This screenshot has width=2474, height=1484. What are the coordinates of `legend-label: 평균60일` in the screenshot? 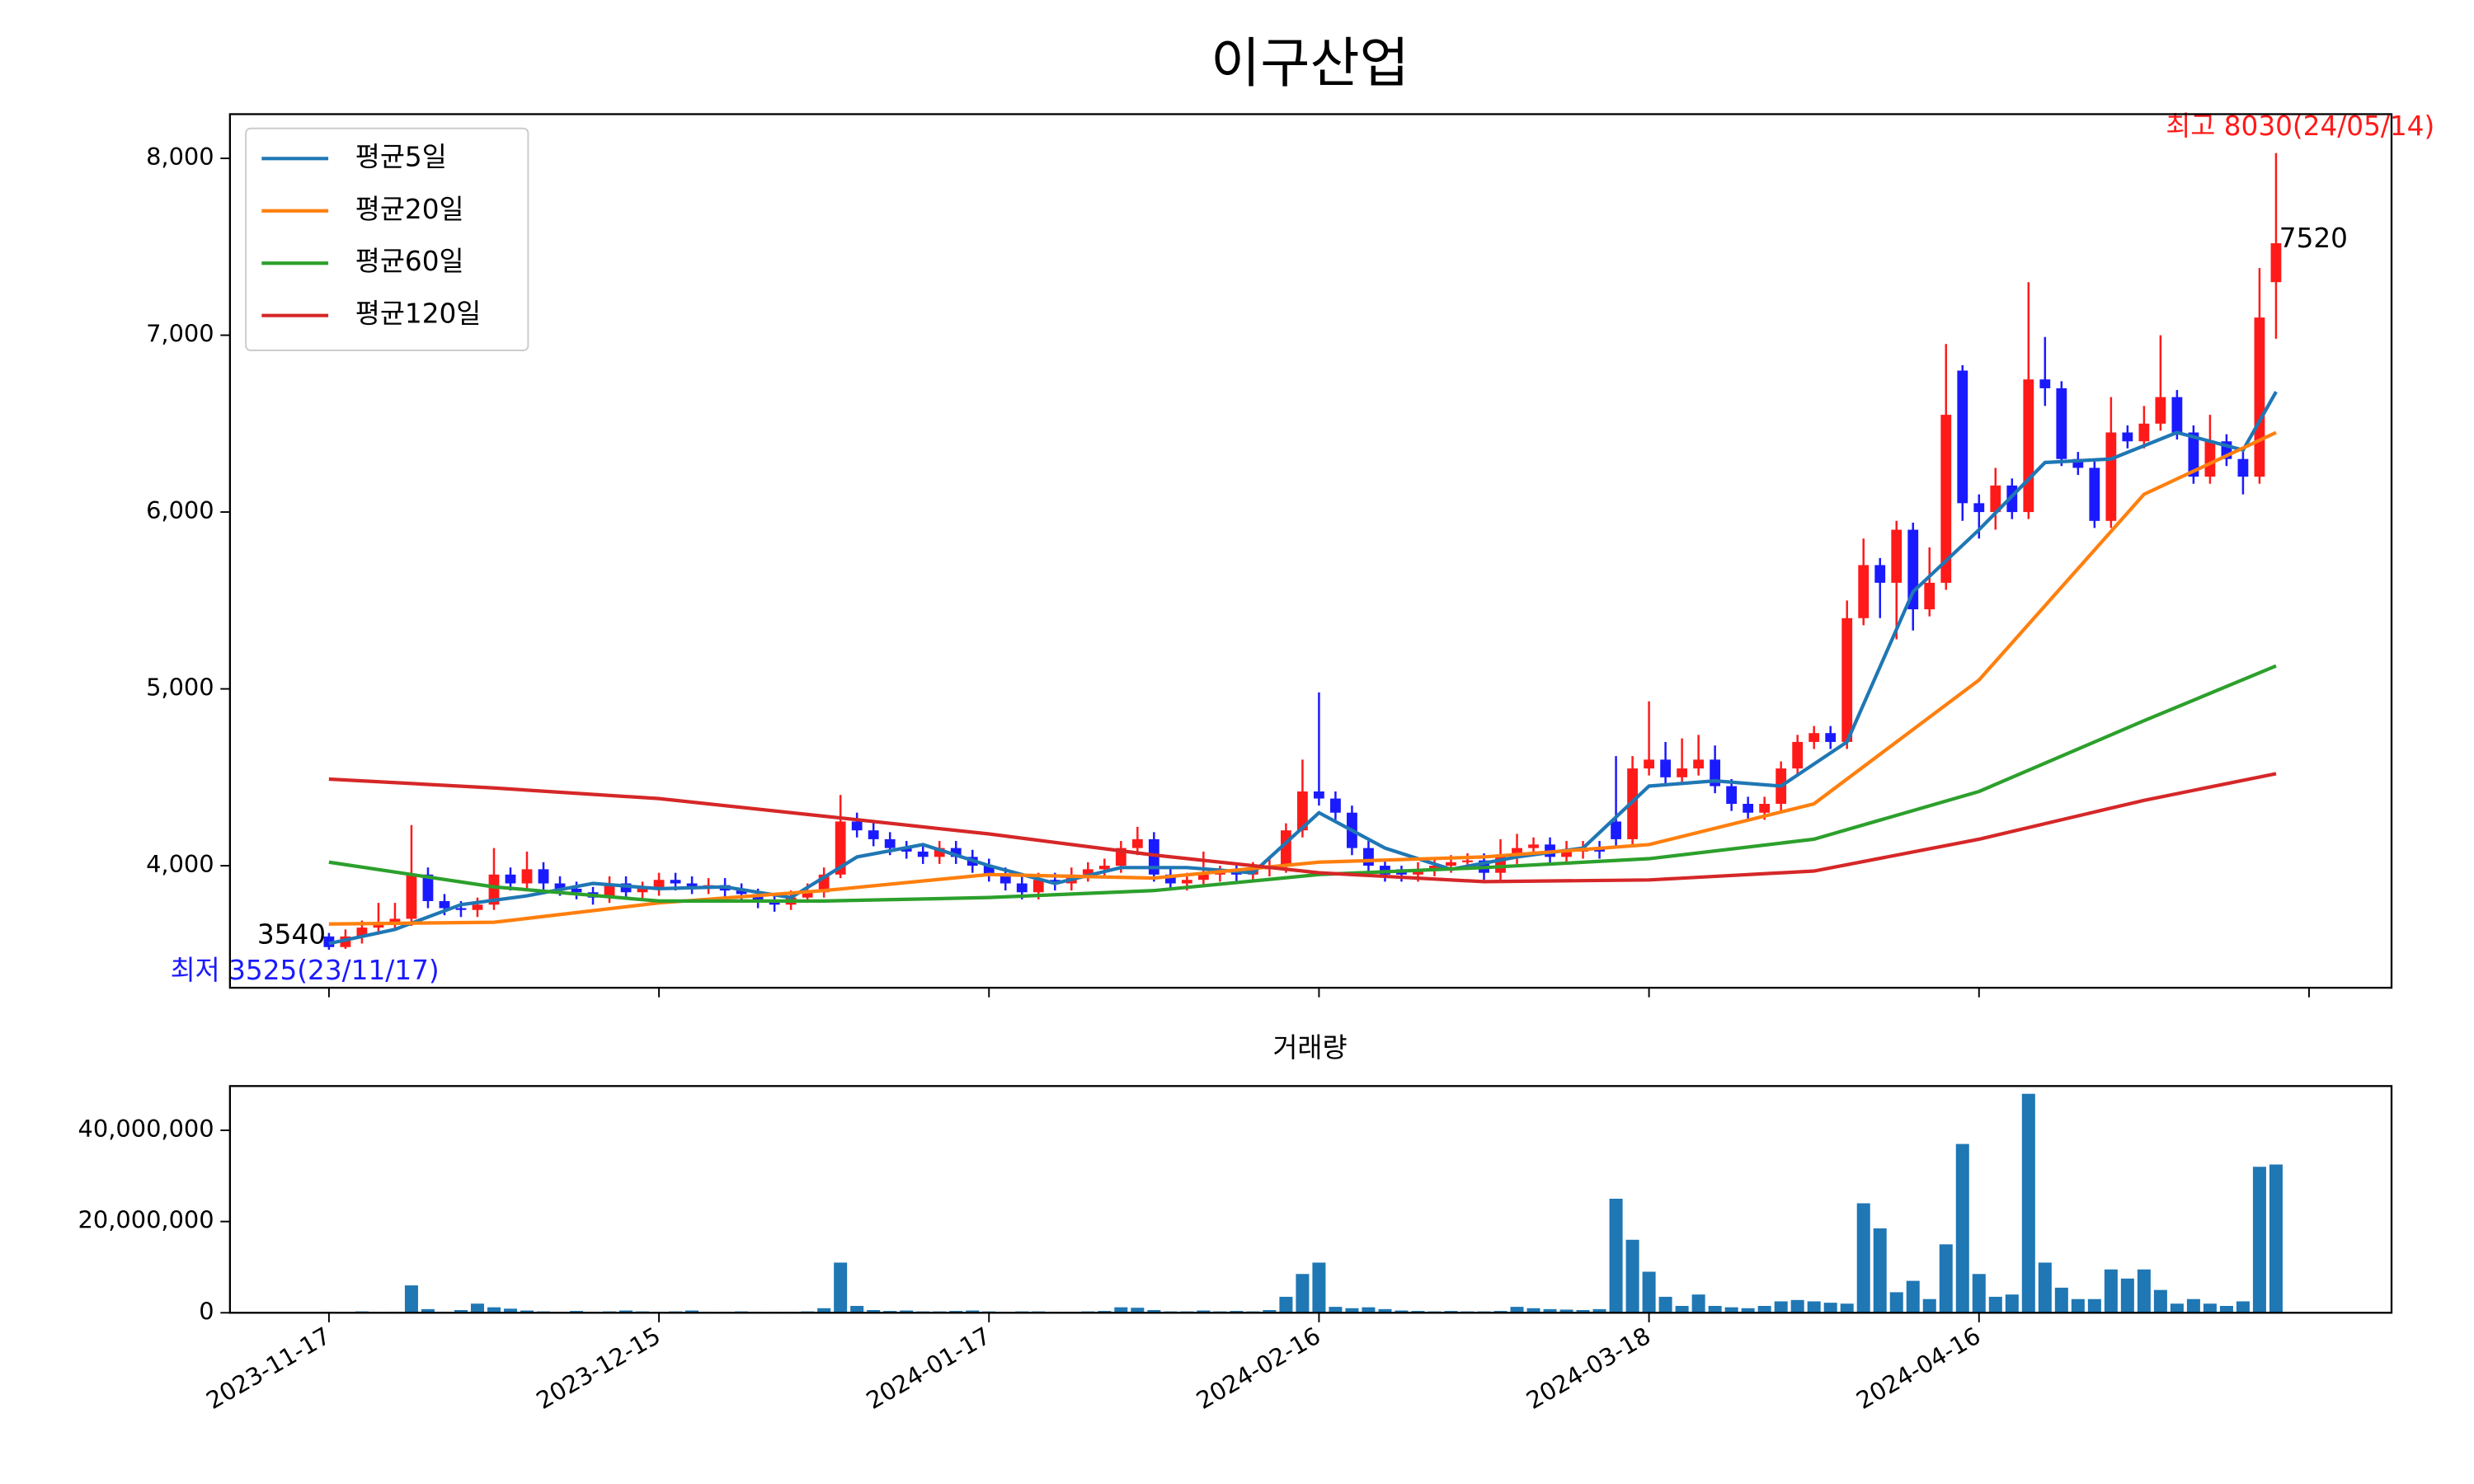 It's located at (409, 261).